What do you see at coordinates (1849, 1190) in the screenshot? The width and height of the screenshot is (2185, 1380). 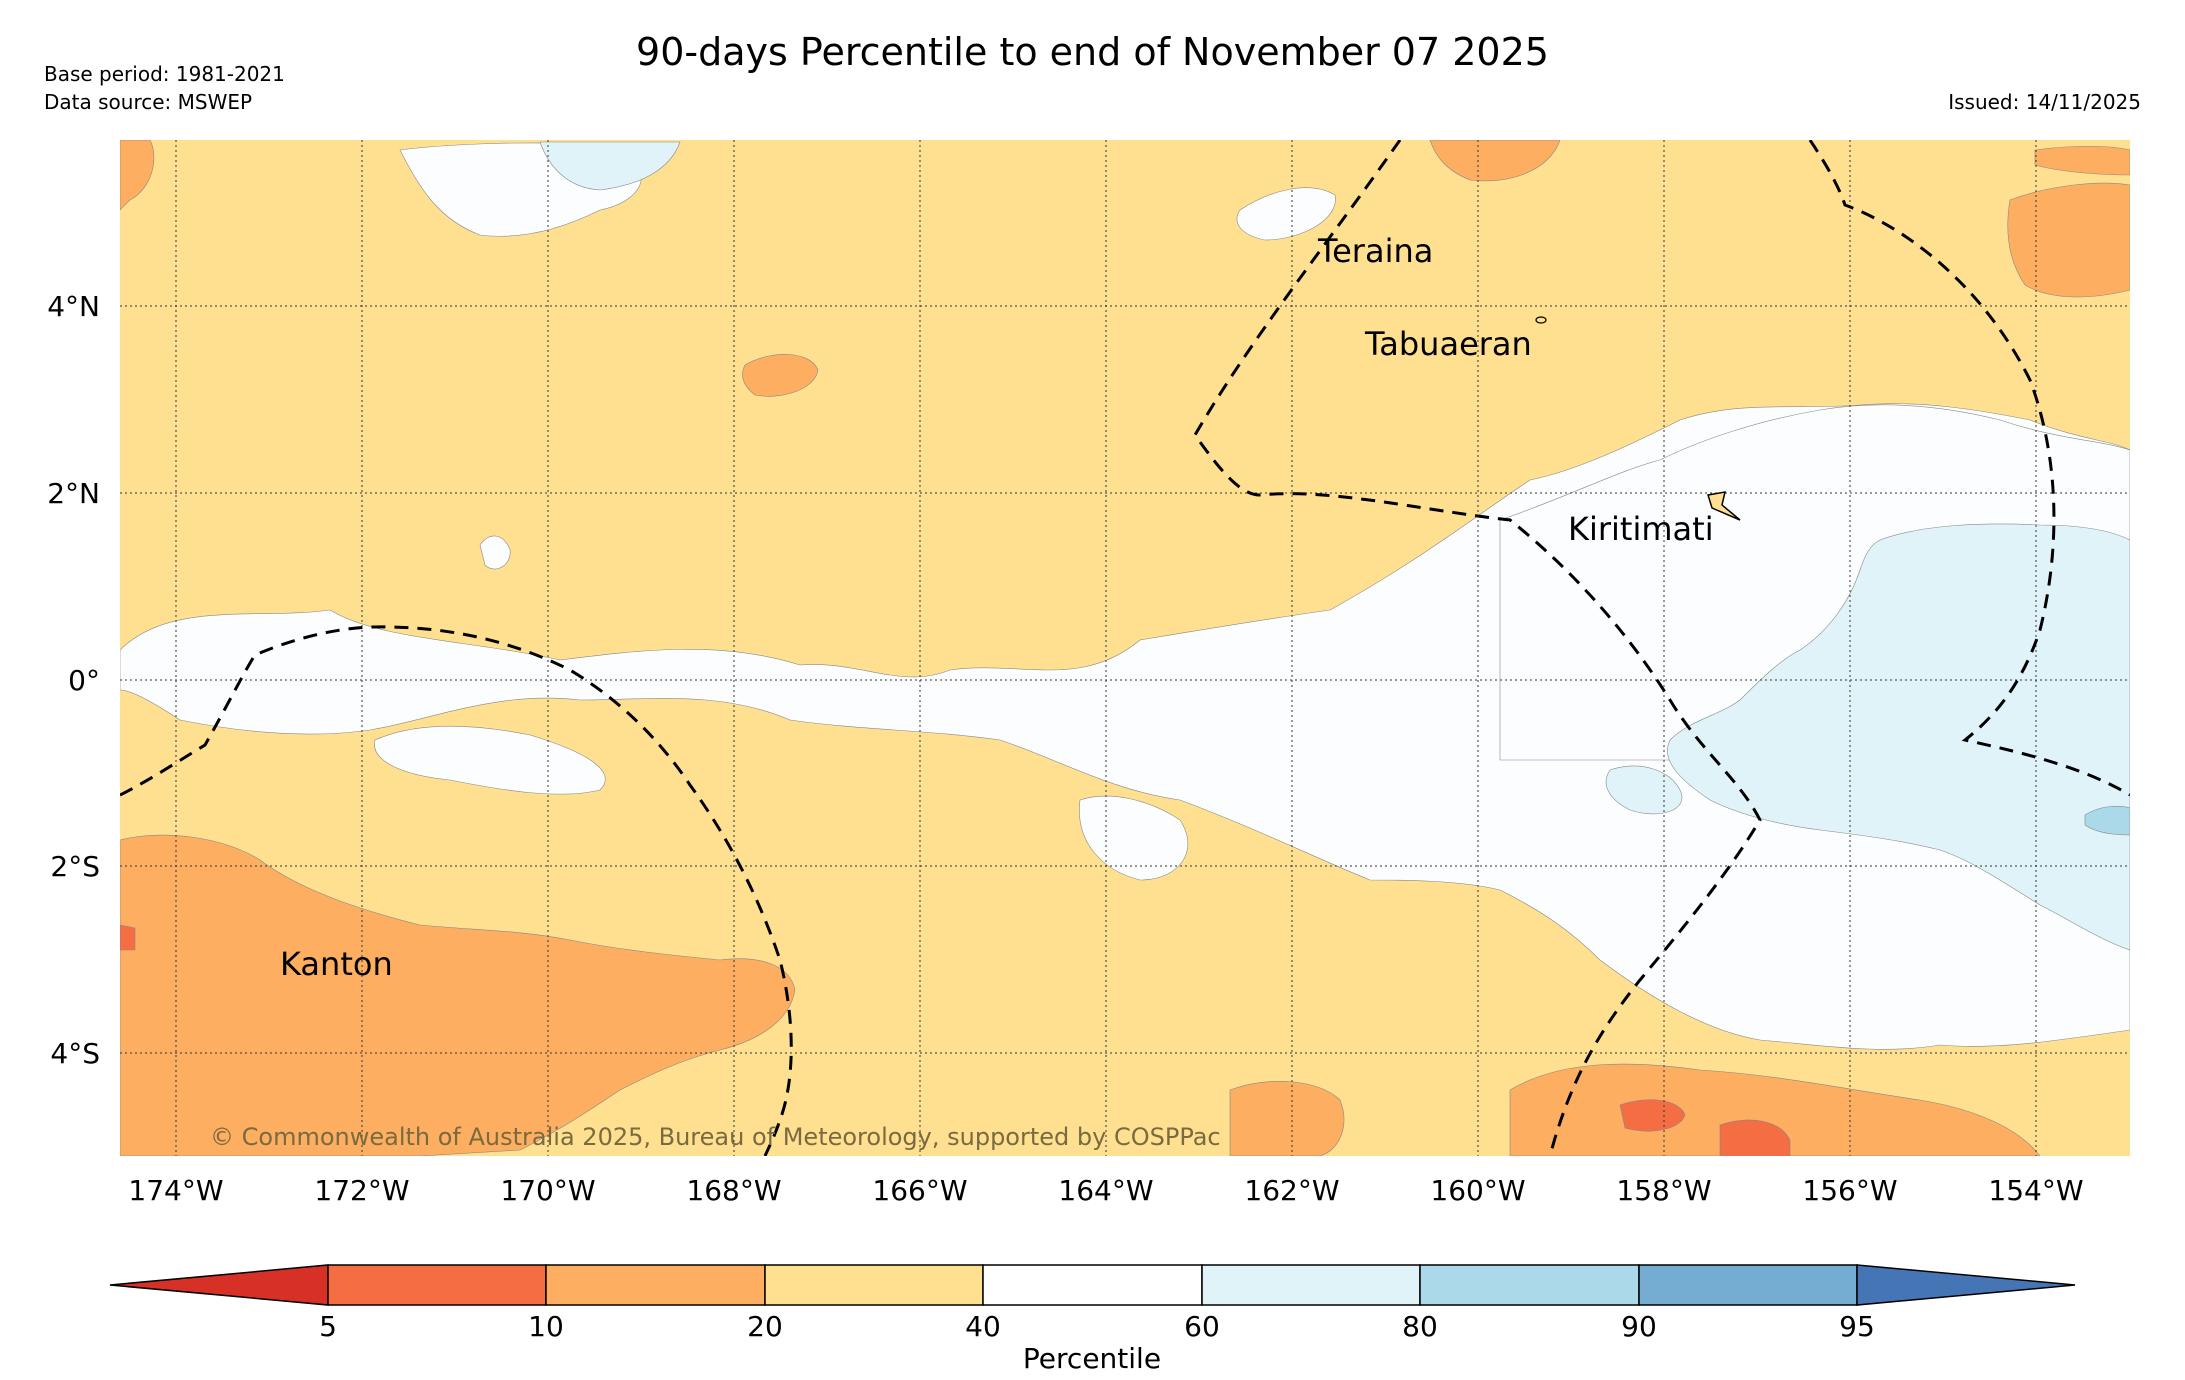 I see `lon-label: 156°W` at bounding box center [1849, 1190].